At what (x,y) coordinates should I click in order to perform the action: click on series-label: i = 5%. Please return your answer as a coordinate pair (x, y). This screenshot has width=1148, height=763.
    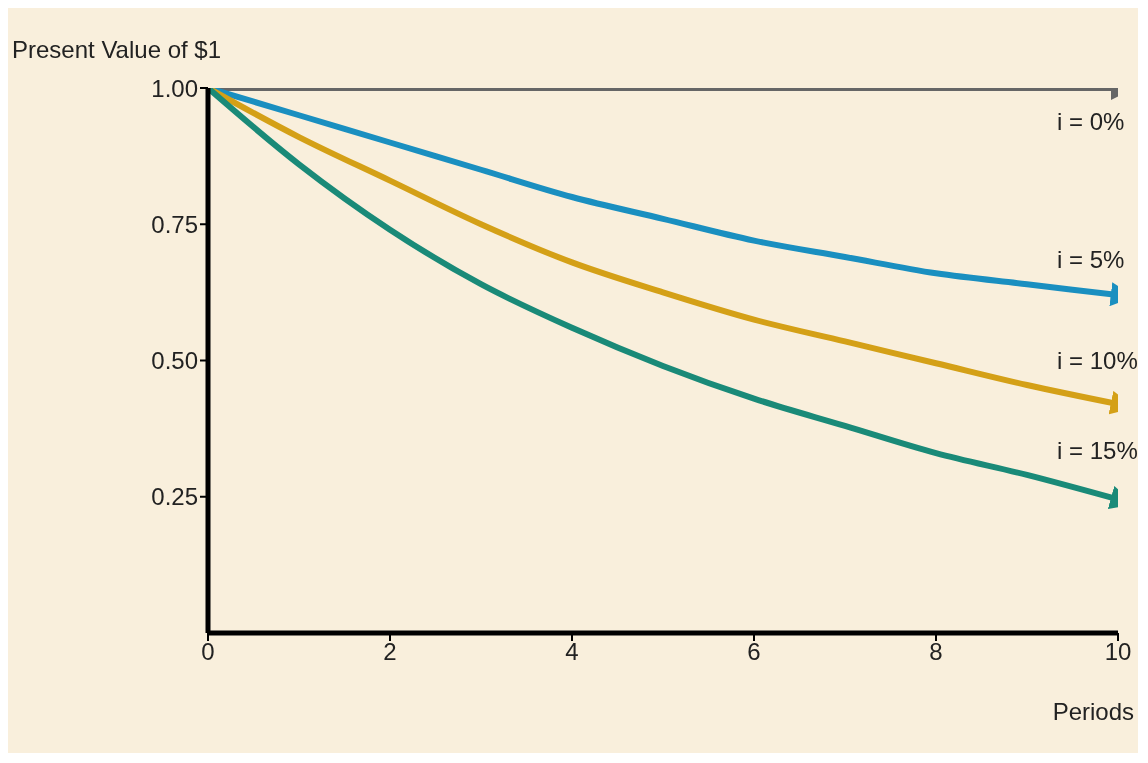
    Looking at the image, I should click on (1091, 260).